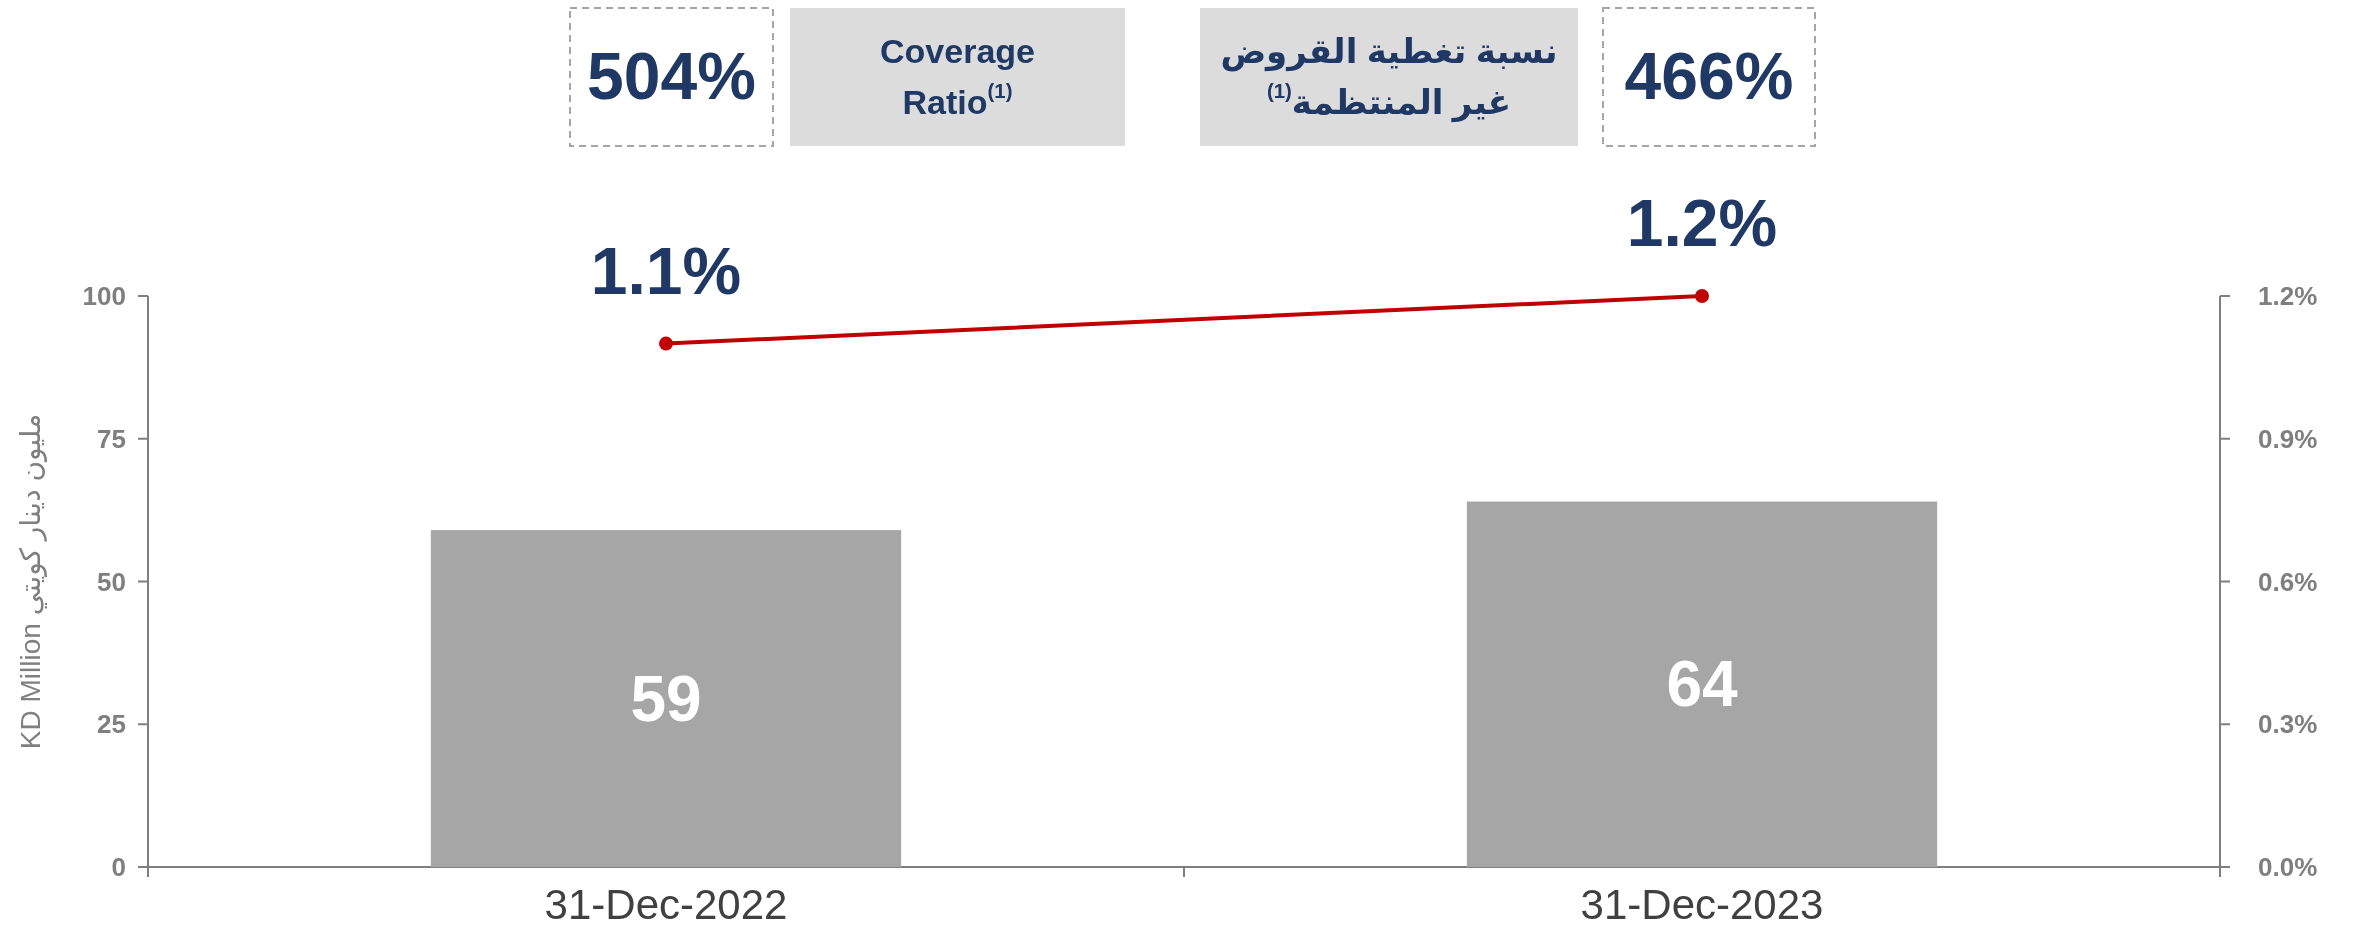  I want to click on y2-tick-label: 1.2%, so click(2288, 296).